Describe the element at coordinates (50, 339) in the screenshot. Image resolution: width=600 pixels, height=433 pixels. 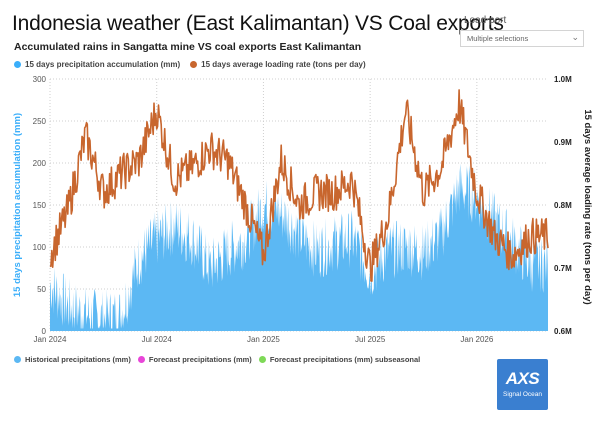
I see `x-tick-label: Jan 2024` at that location.